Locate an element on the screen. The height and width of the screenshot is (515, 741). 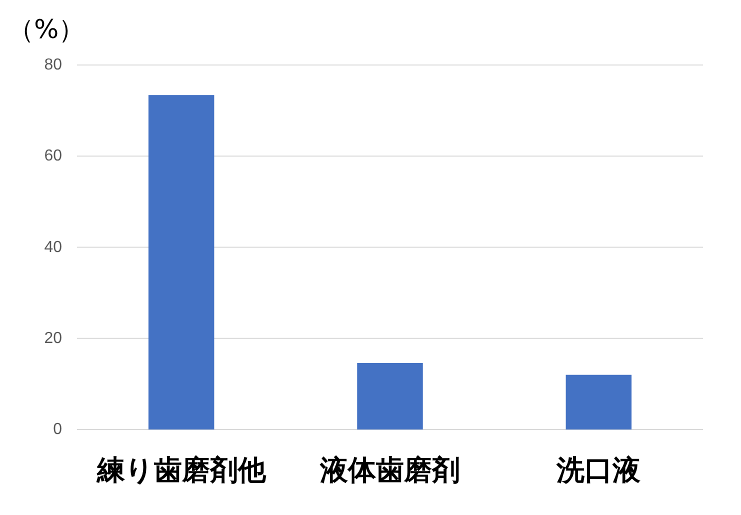
y-axis-title: （%） is located at coordinates (46, 30).